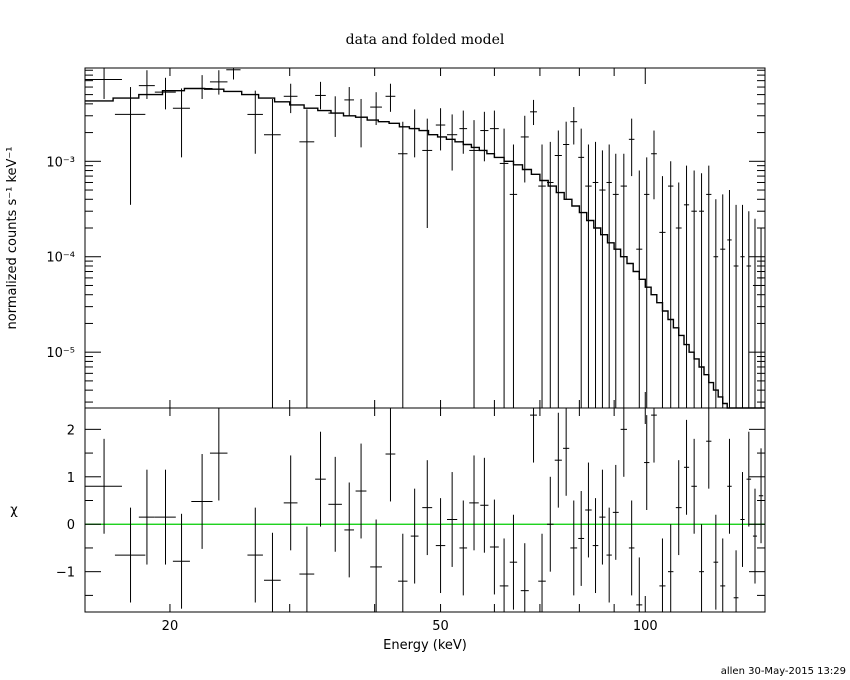 The image size is (850, 680). What do you see at coordinates (71, 430) in the screenshot?
I see `residual-y-tick-label: 2` at bounding box center [71, 430].